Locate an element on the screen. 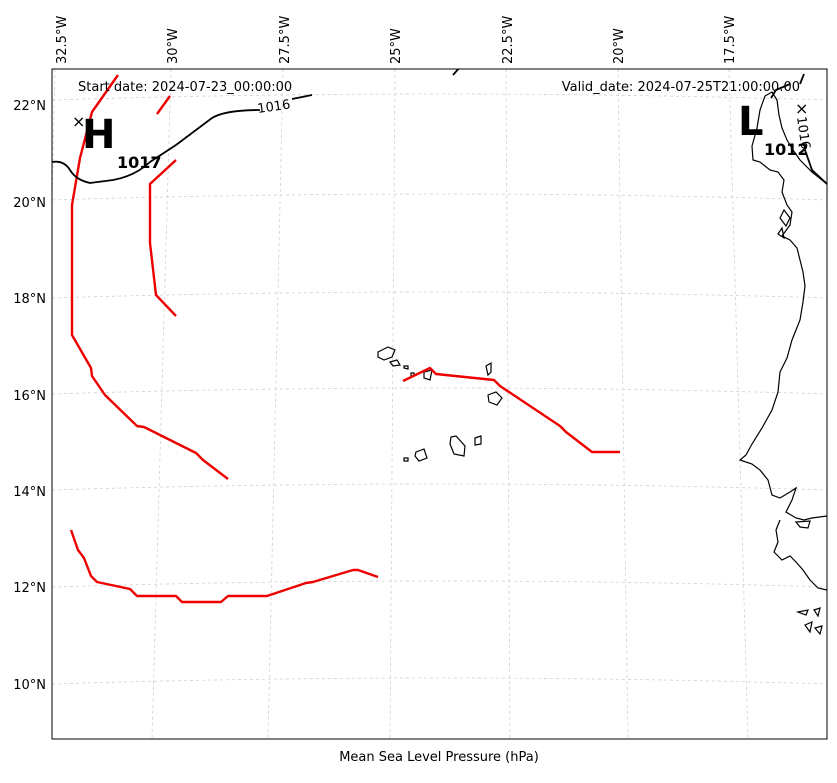  isobar-southern is located at coordinates (224, 566).